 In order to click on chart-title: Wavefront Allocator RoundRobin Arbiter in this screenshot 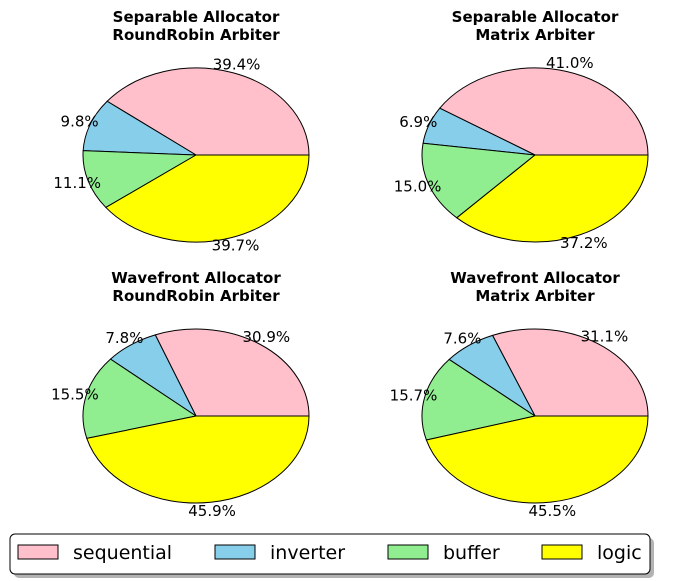, I will do `click(196, 287)`.